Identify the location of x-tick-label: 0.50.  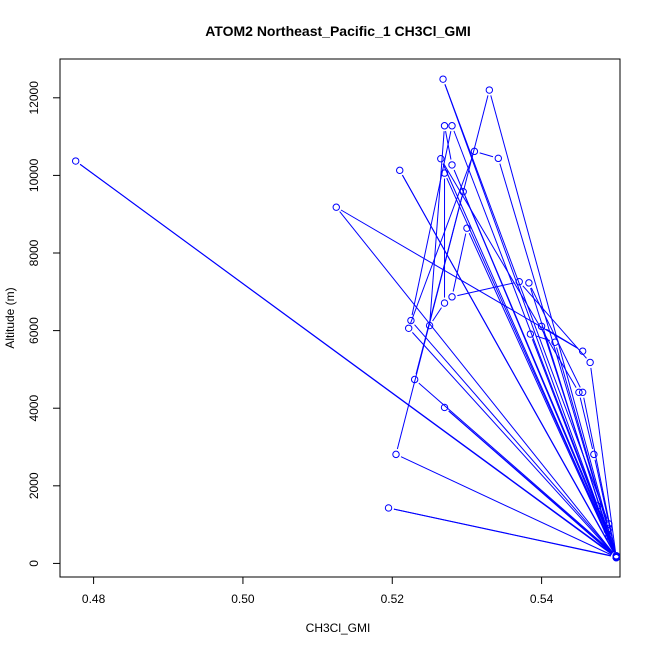
(243, 599).